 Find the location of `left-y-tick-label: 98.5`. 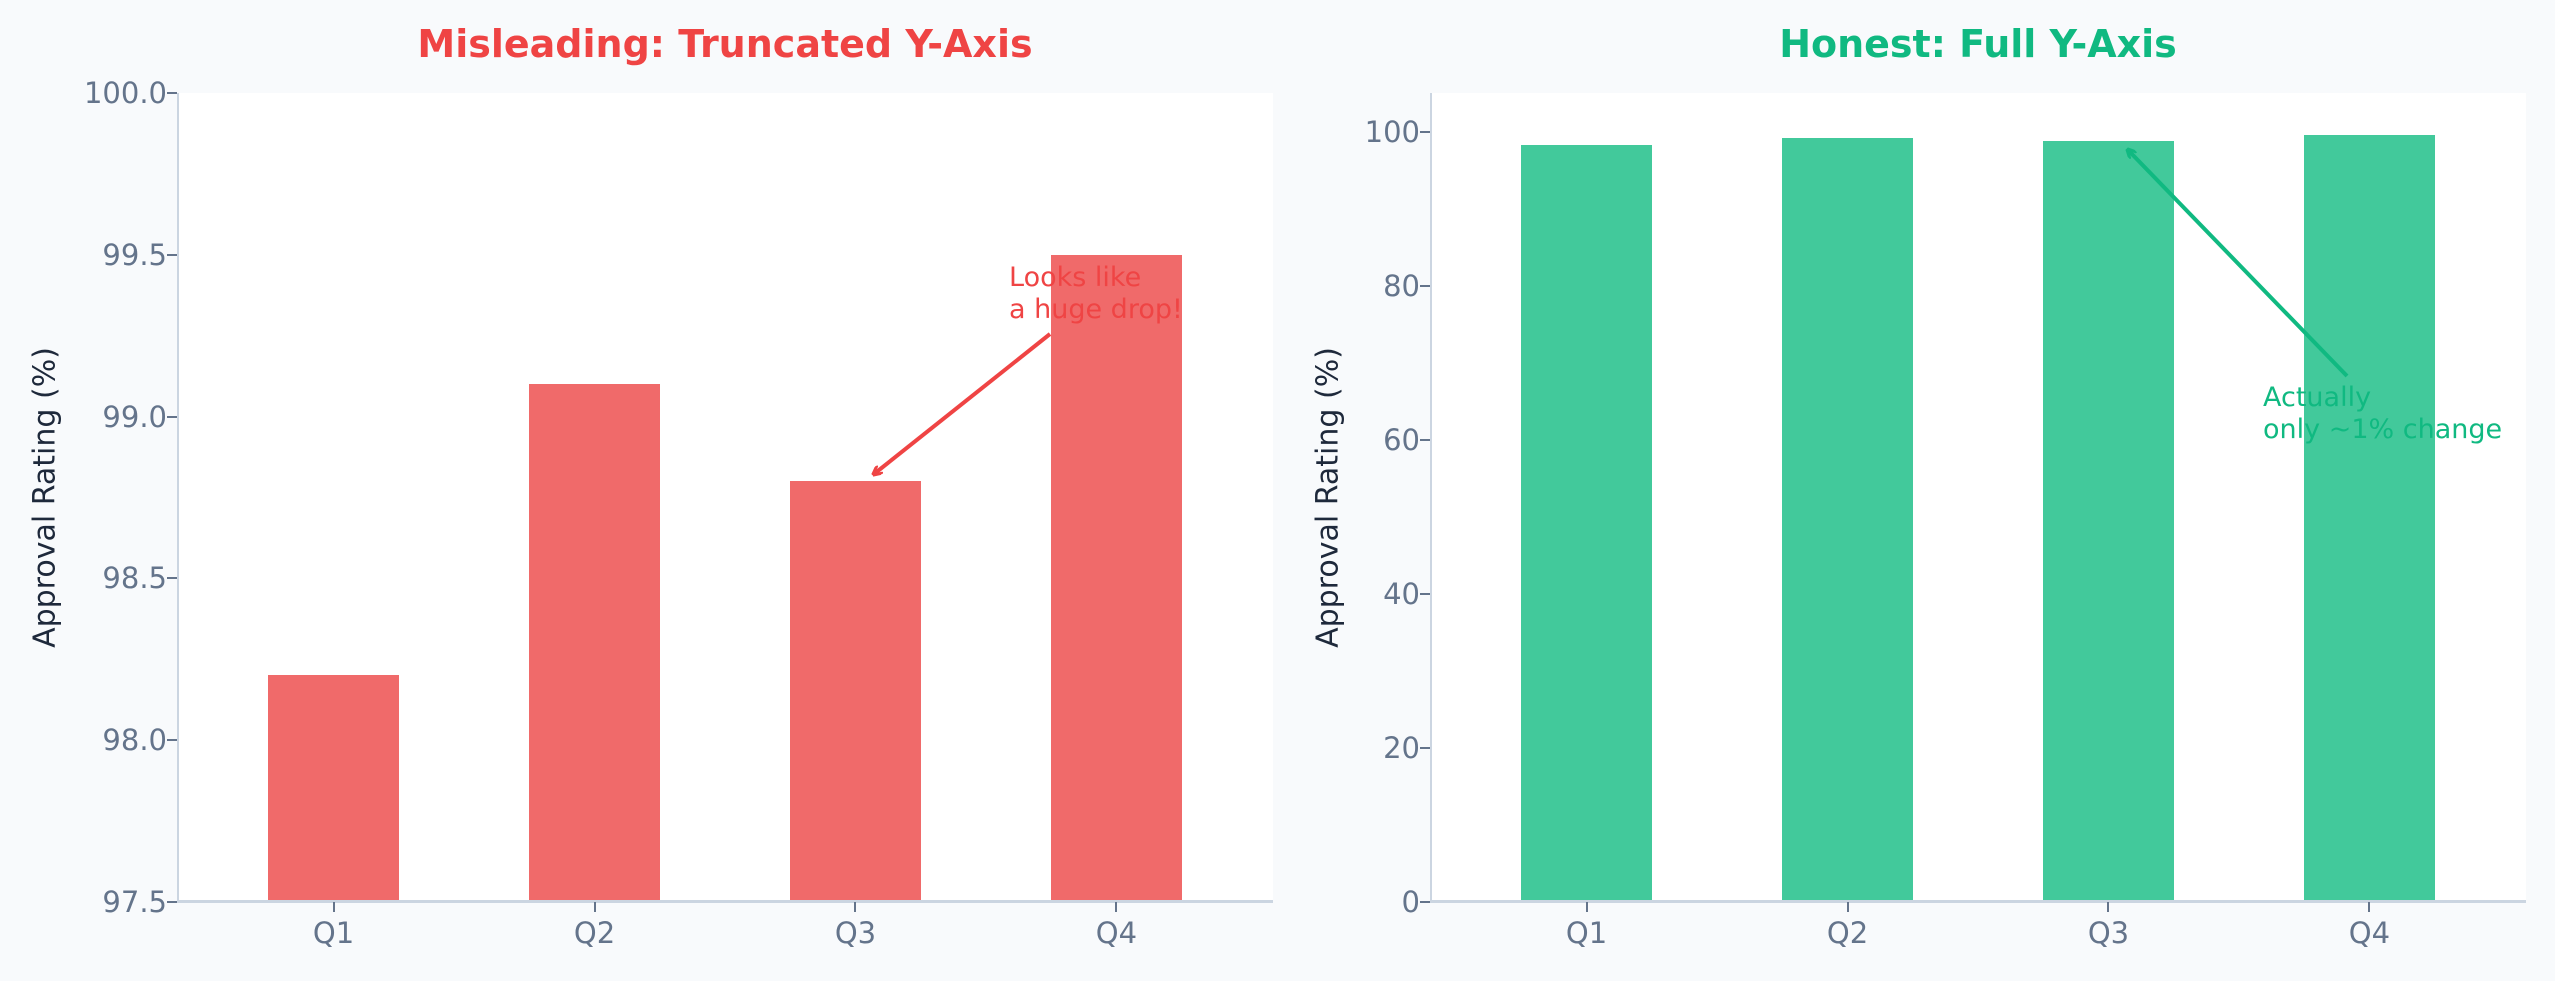

left-y-tick-label: 98.5 is located at coordinates (134, 578).